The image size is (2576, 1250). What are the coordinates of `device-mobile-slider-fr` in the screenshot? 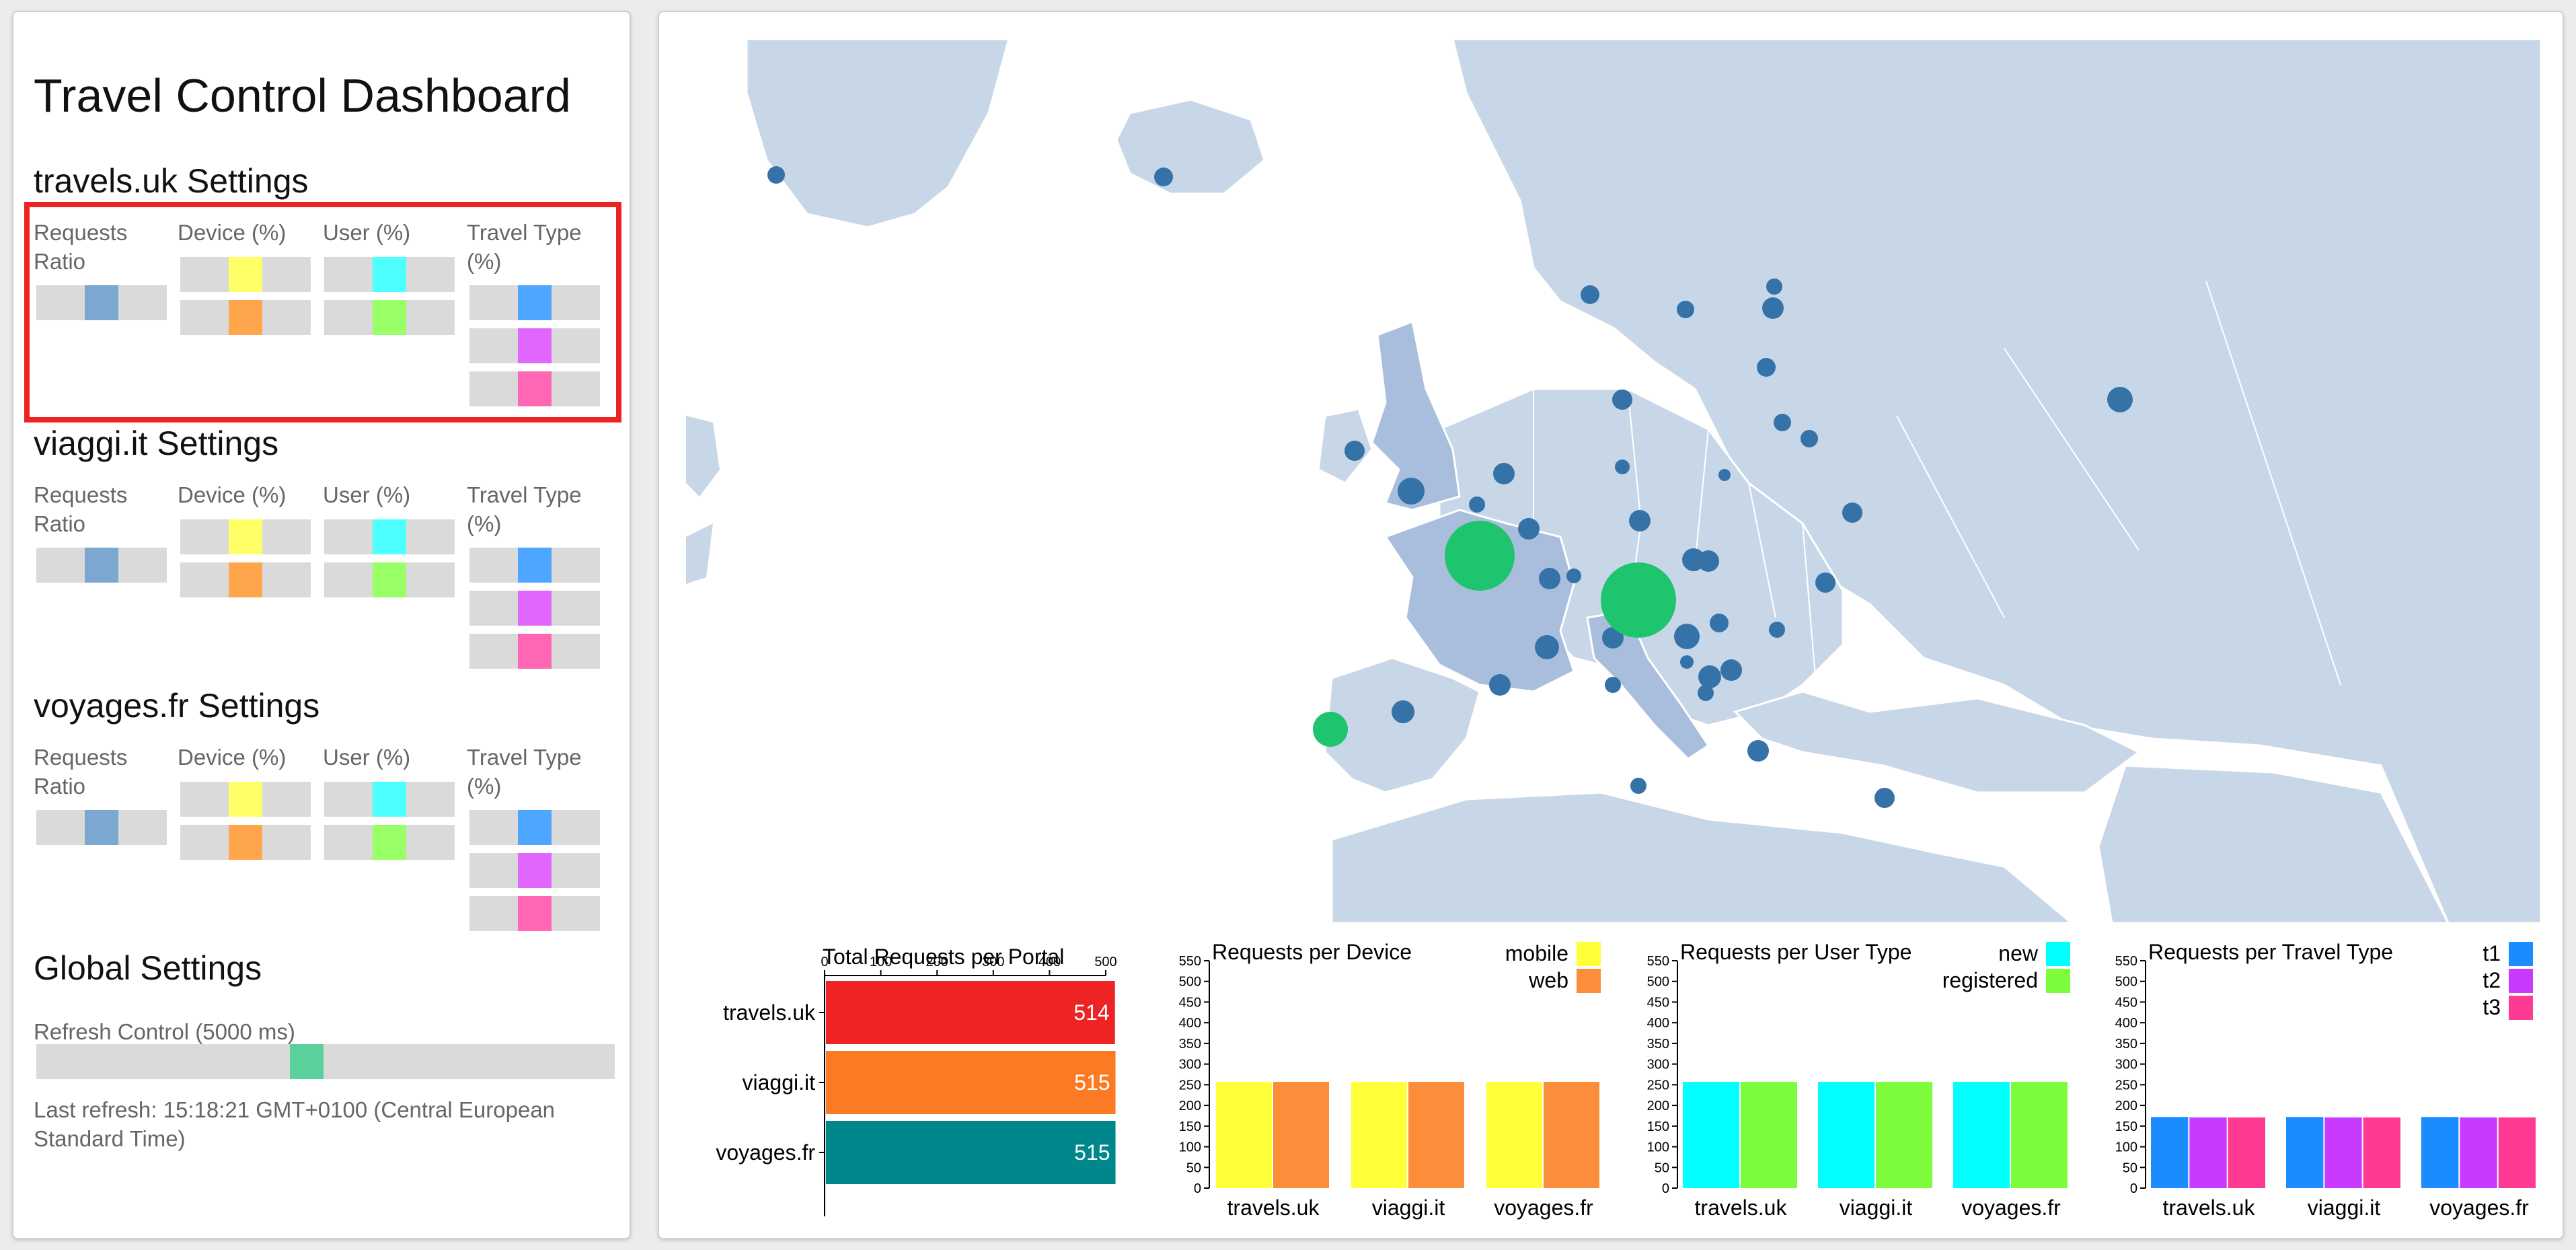 It's located at (245, 799).